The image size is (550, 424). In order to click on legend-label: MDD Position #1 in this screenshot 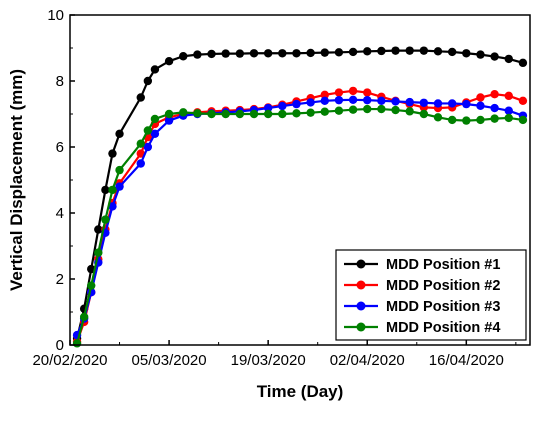, I will do `click(443, 265)`.